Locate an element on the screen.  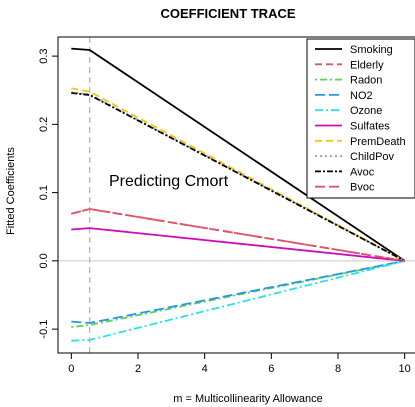
y-axis-label: Fitted Coefficients is located at coordinates (11, 191).